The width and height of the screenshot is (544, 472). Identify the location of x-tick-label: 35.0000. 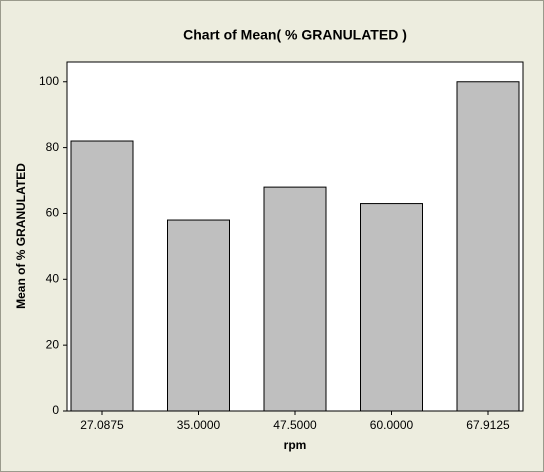
(199, 425).